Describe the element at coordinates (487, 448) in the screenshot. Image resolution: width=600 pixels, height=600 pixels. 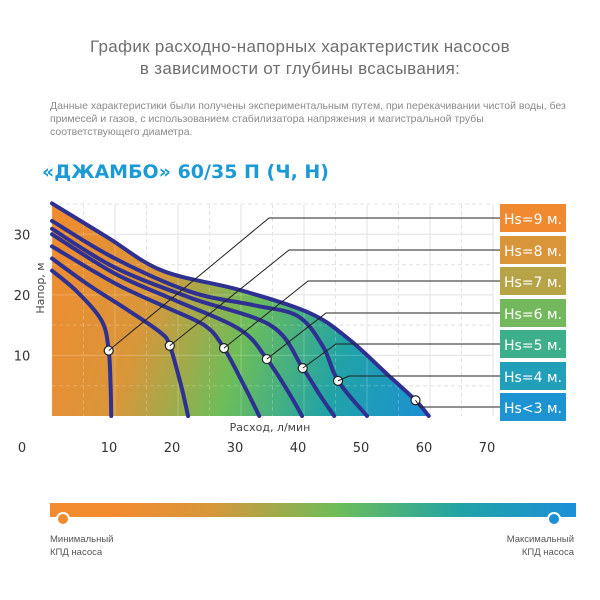
I see `x-tick-label: 70` at that location.